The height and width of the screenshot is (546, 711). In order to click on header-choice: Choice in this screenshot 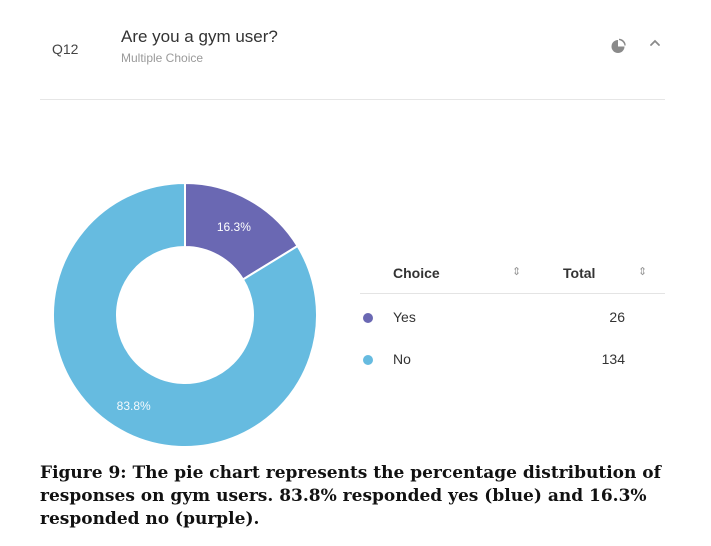, I will do `click(416, 273)`.